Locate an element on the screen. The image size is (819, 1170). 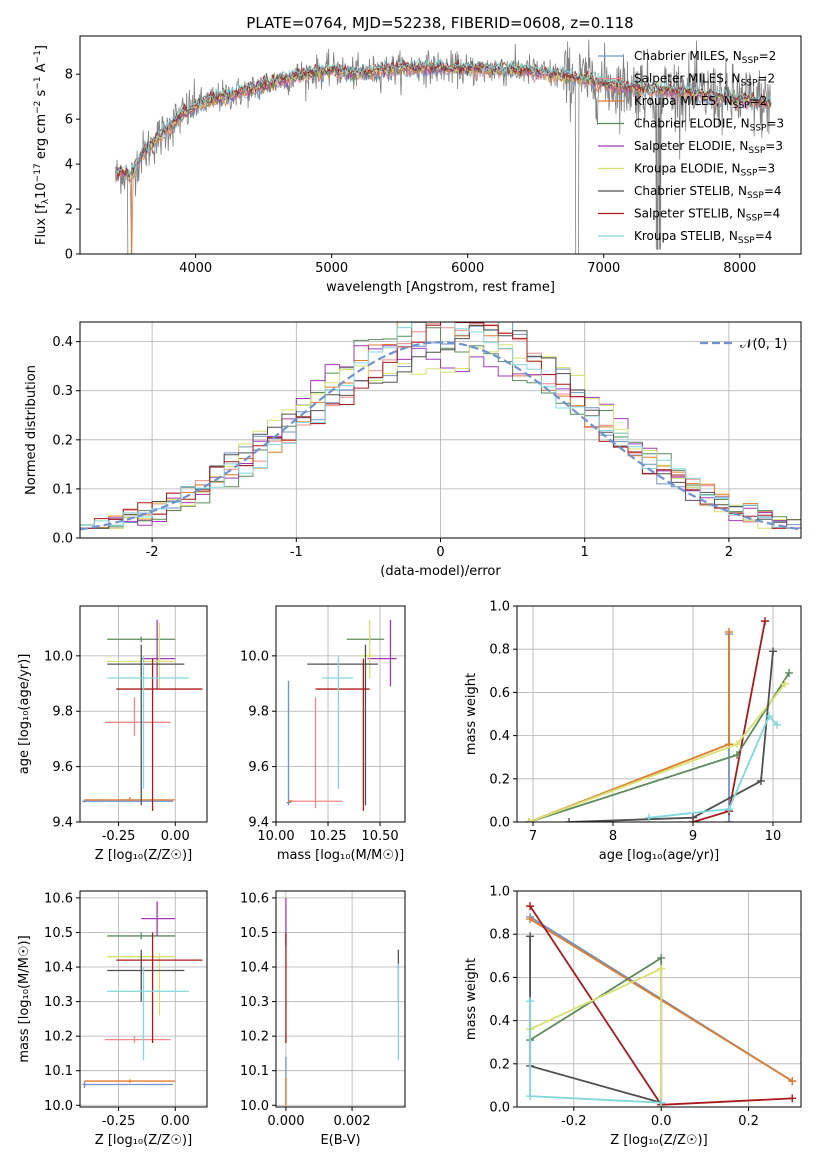
y-tick-label: 1.0 is located at coordinates (499, 607).